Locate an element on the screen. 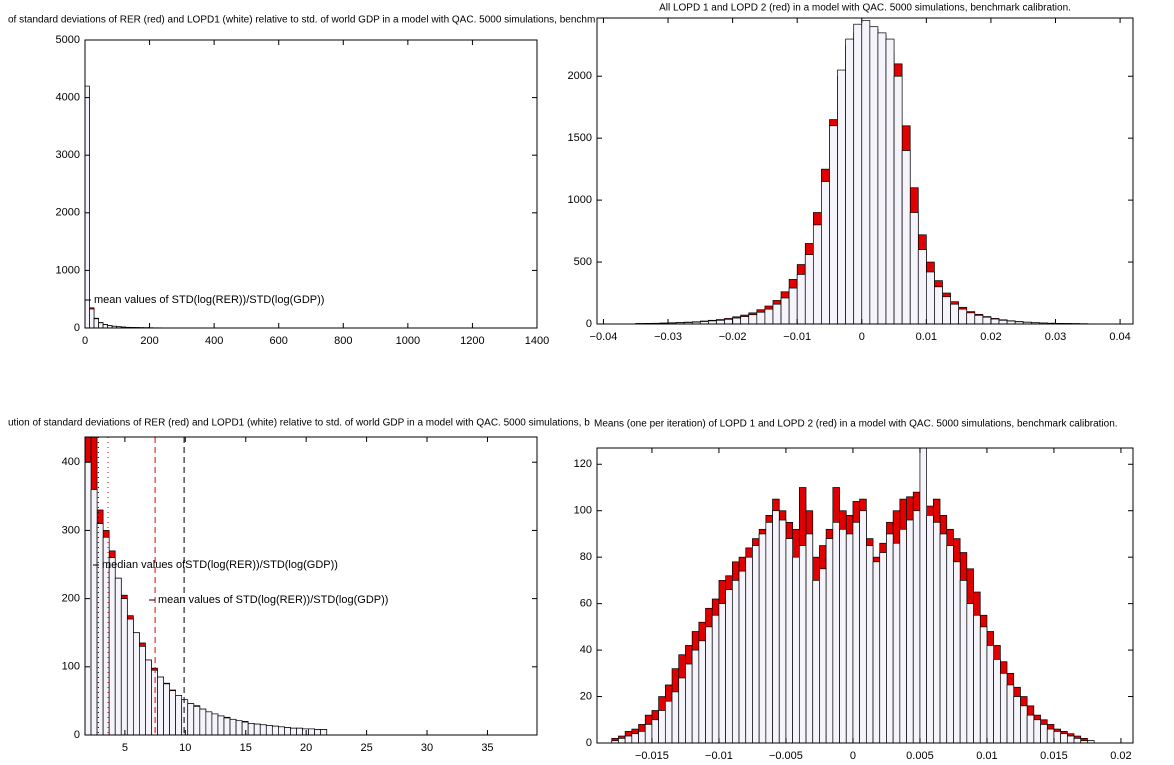  x-tick-label: −0.01 is located at coordinates (719, 756).